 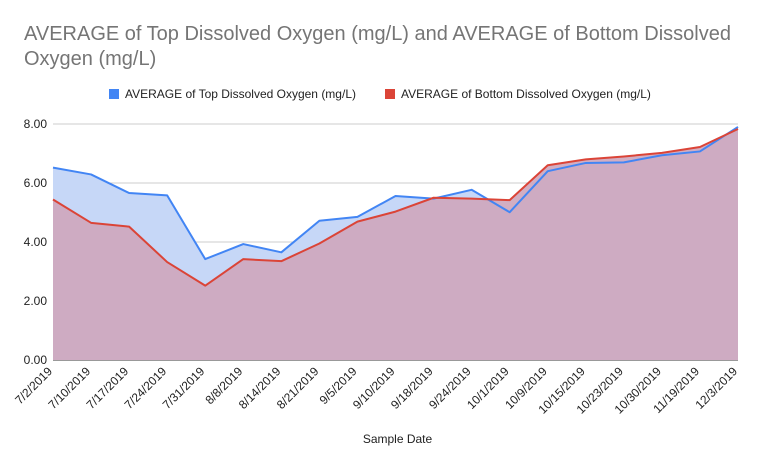 What do you see at coordinates (398, 439) in the screenshot?
I see `x-axis-title: Sample Date` at bounding box center [398, 439].